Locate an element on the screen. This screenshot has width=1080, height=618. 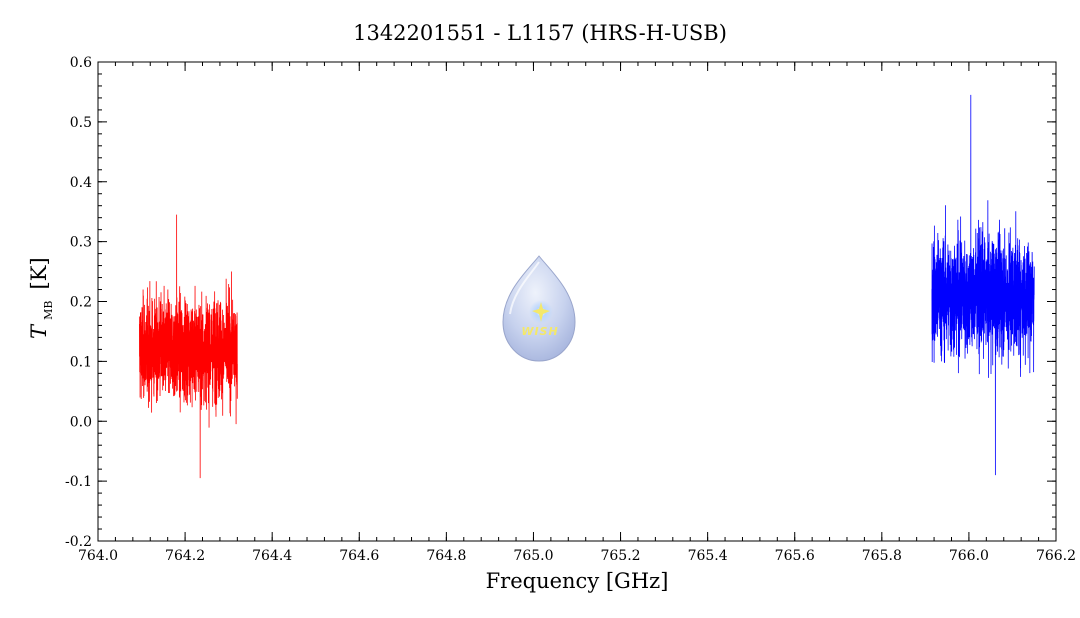
chart-title: 1342201551 - L1157 (HRS-H-USB) is located at coordinates (540, 33).